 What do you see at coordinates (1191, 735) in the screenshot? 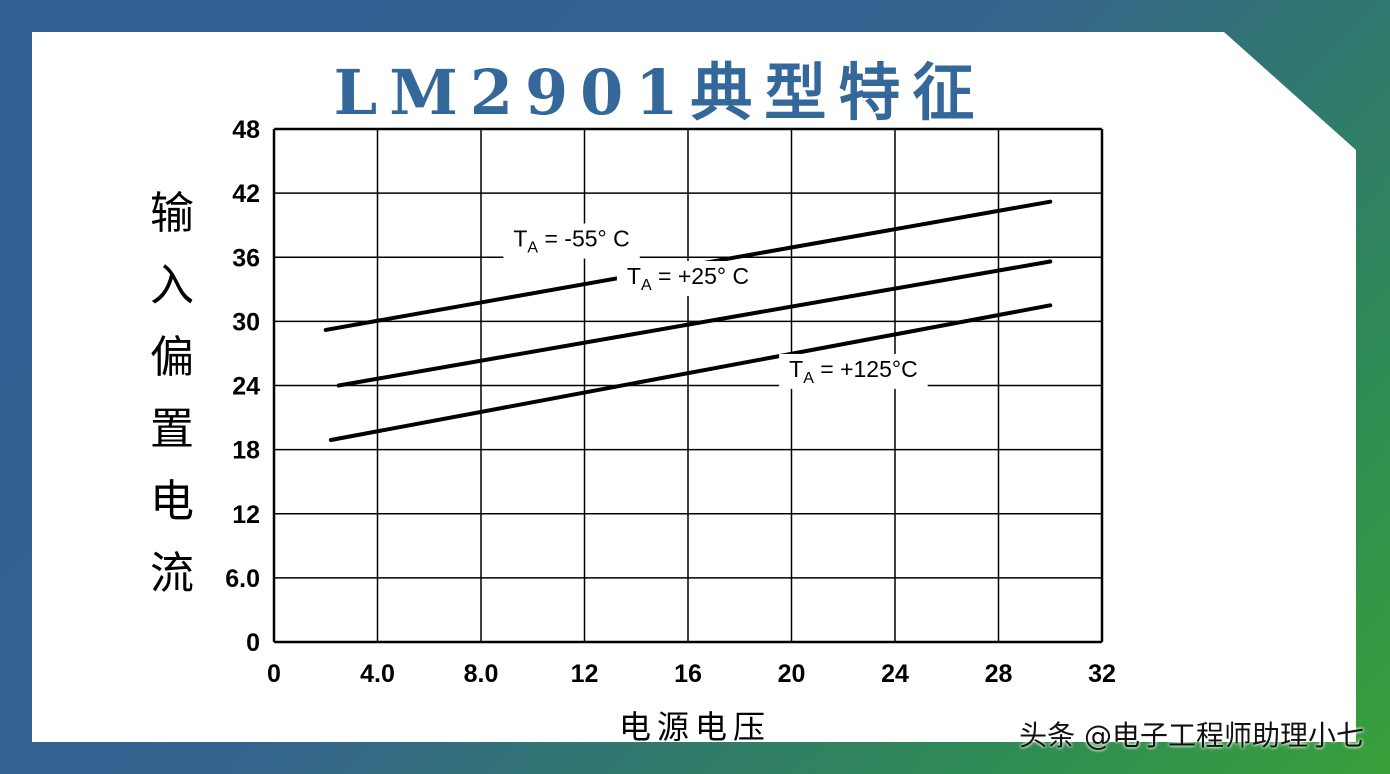
I see `watermark: 头条 @电子工程师助理小七` at bounding box center [1191, 735].